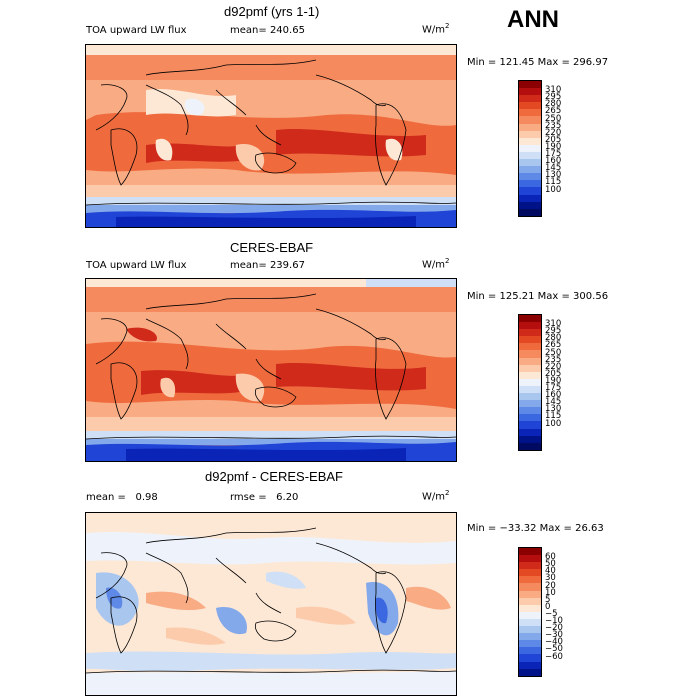  What do you see at coordinates (535, 528) in the screenshot?
I see `minmax-label: Min = −33.32 Max = 26.63` at bounding box center [535, 528].